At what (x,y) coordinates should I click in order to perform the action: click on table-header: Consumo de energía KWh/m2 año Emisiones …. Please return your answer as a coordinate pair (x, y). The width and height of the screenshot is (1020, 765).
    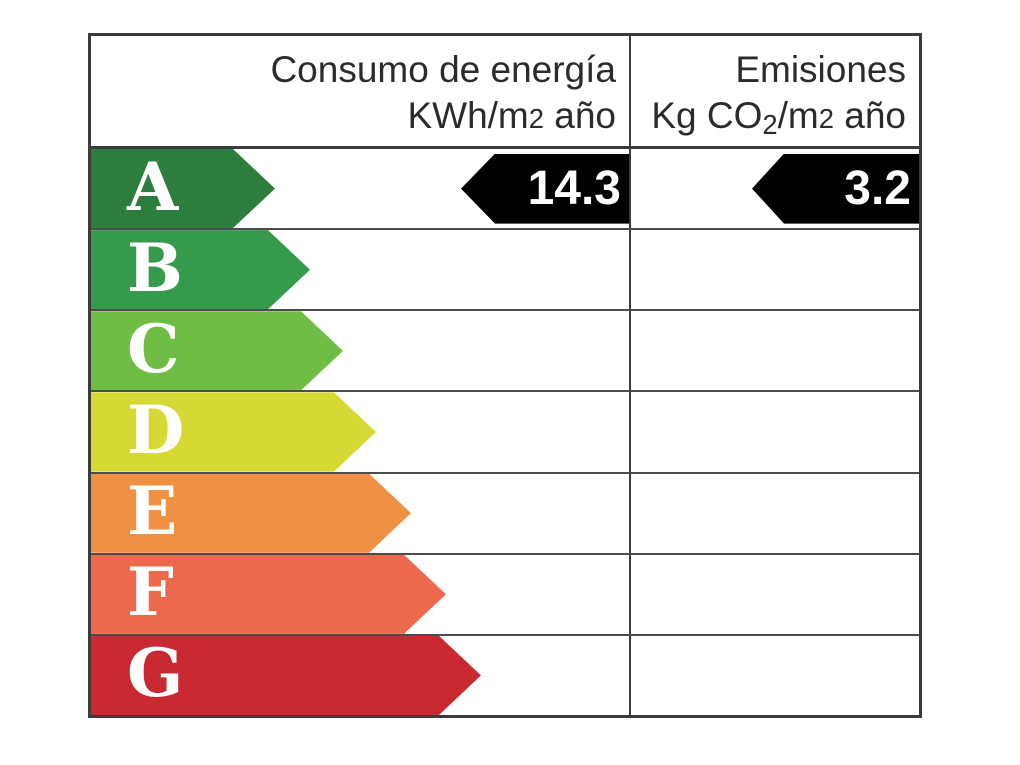
    Looking at the image, I should click on (505, 92).